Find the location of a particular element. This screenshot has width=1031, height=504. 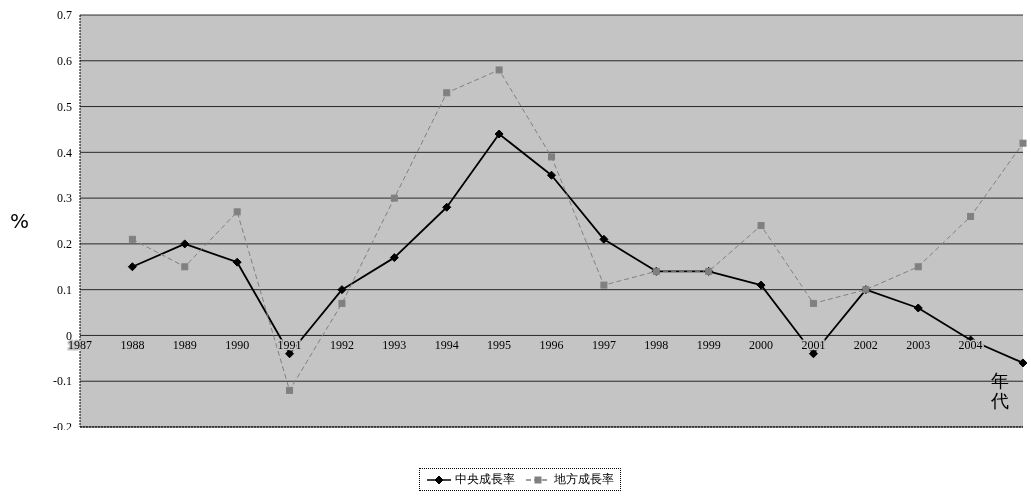

y-tick-label: 0.5 is located at coordinates (64, 106).